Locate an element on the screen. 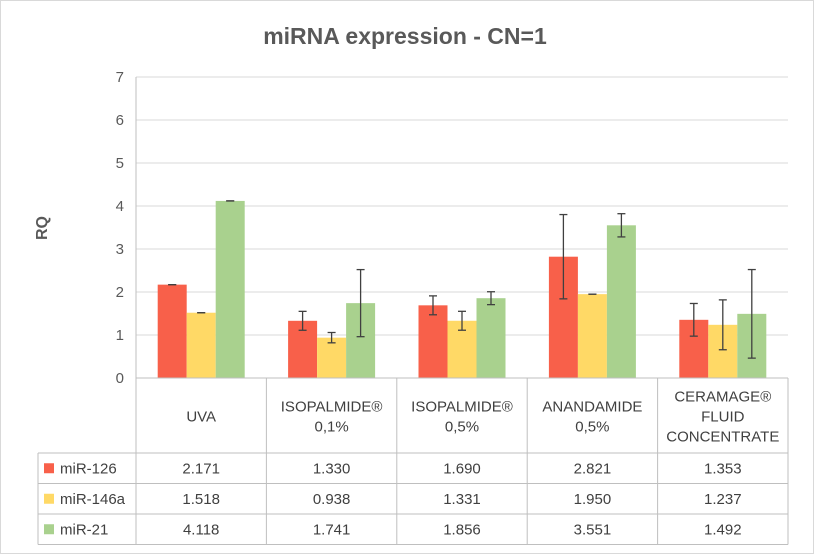 Image resolution: width=814 pixels, height=554 pixels. table-value: 4.118 is located at coordinates (201, 529).